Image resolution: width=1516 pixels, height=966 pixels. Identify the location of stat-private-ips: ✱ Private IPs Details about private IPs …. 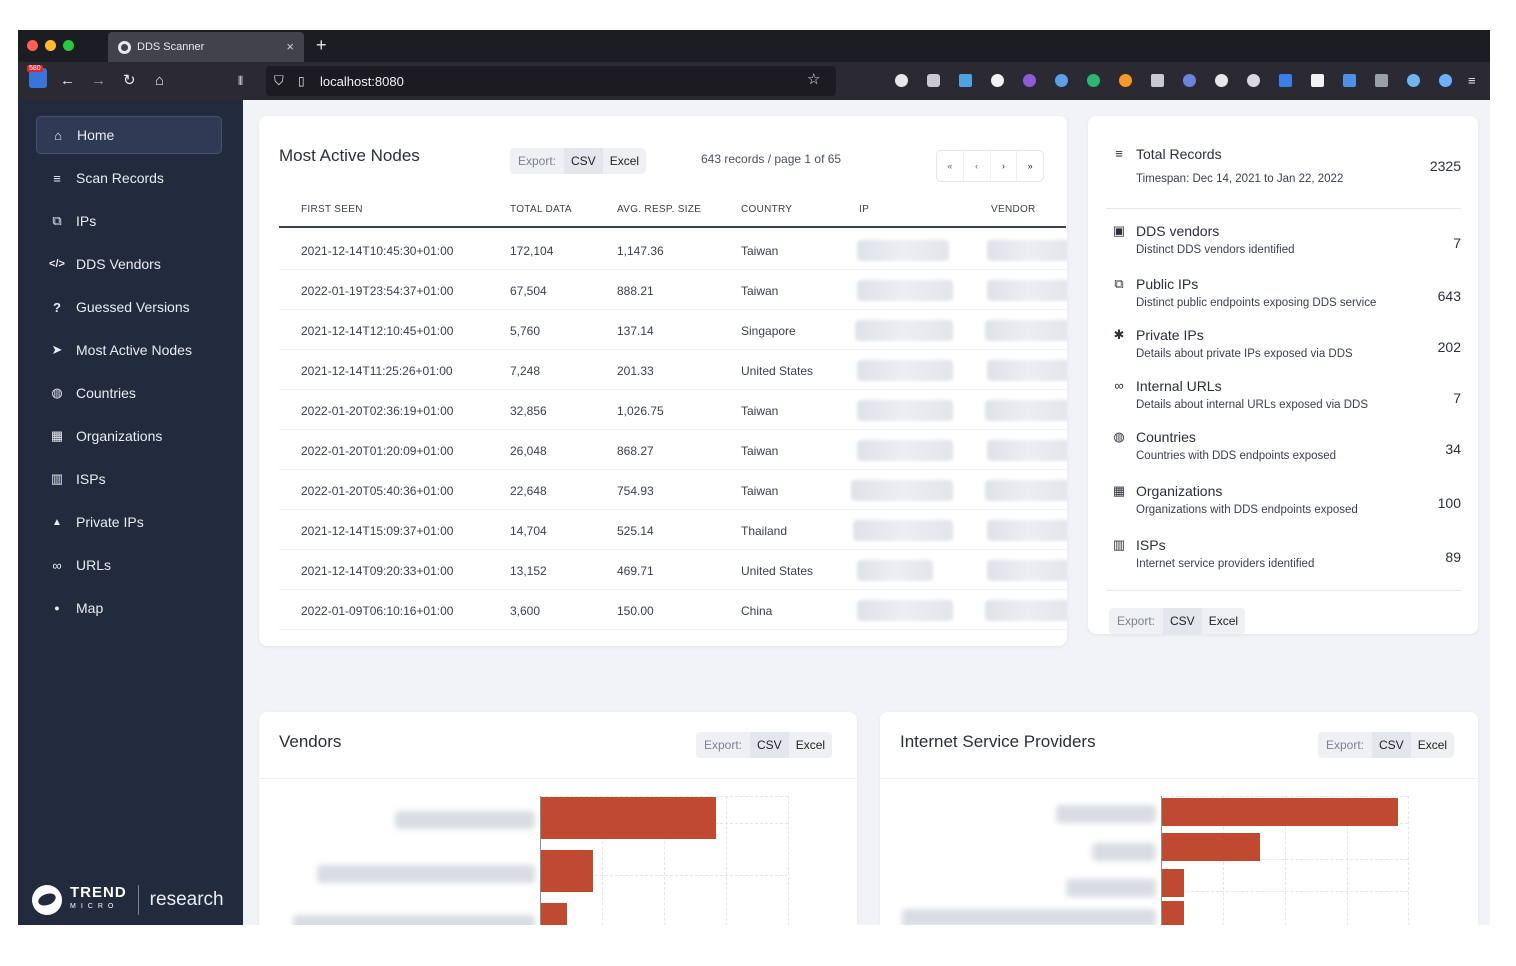
(1283, 347).